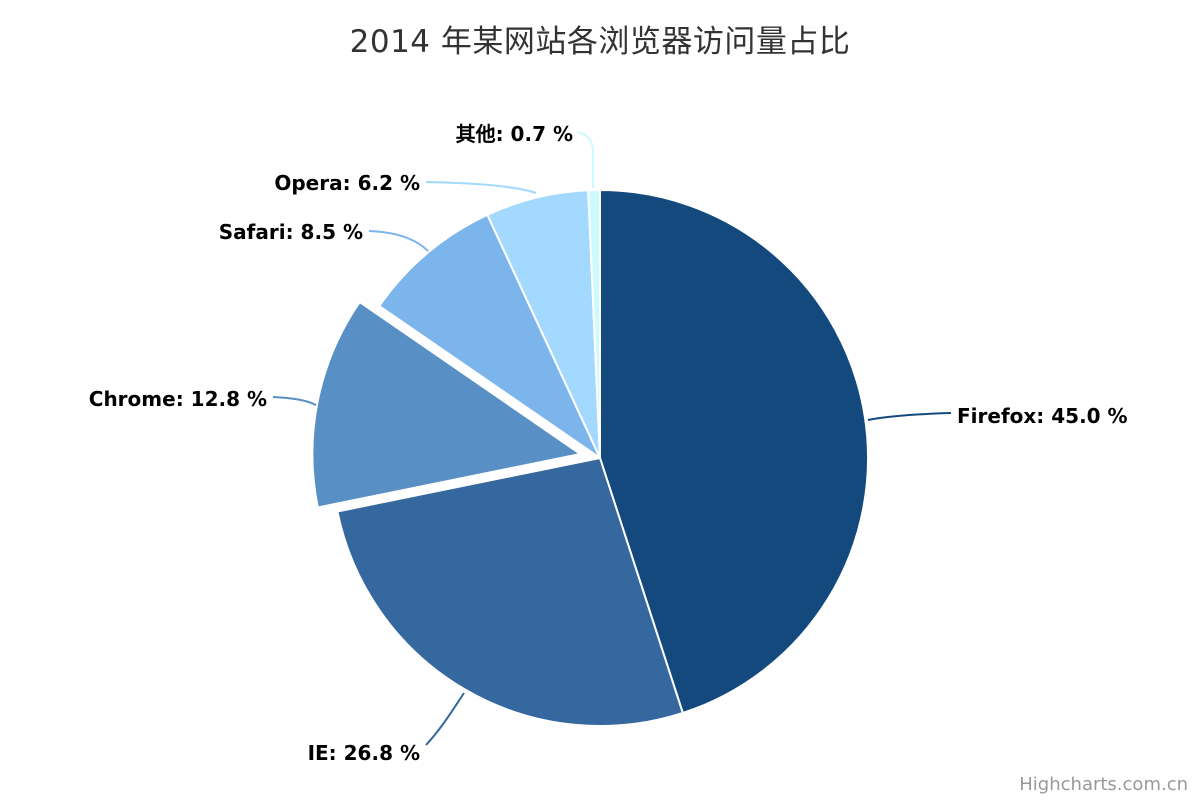 Image resolution: width=1200 pixels, height=800 pixels. Describe the element at coordinates (364, 753) in the screenshot. I see `slice-label-ie: IE: 26.8 %` at that location.